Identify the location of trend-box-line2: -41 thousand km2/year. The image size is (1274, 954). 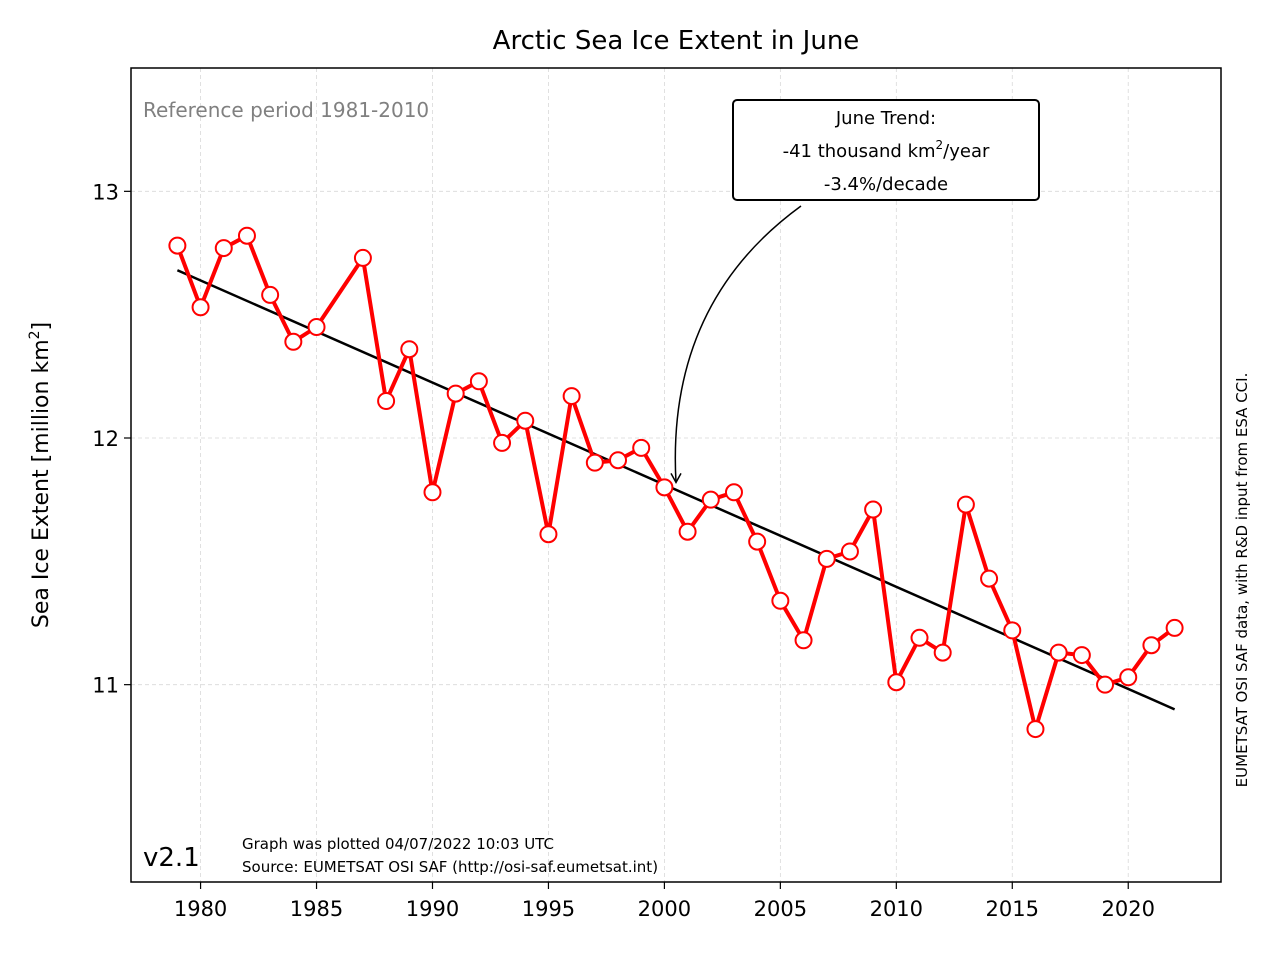
(886, 150).